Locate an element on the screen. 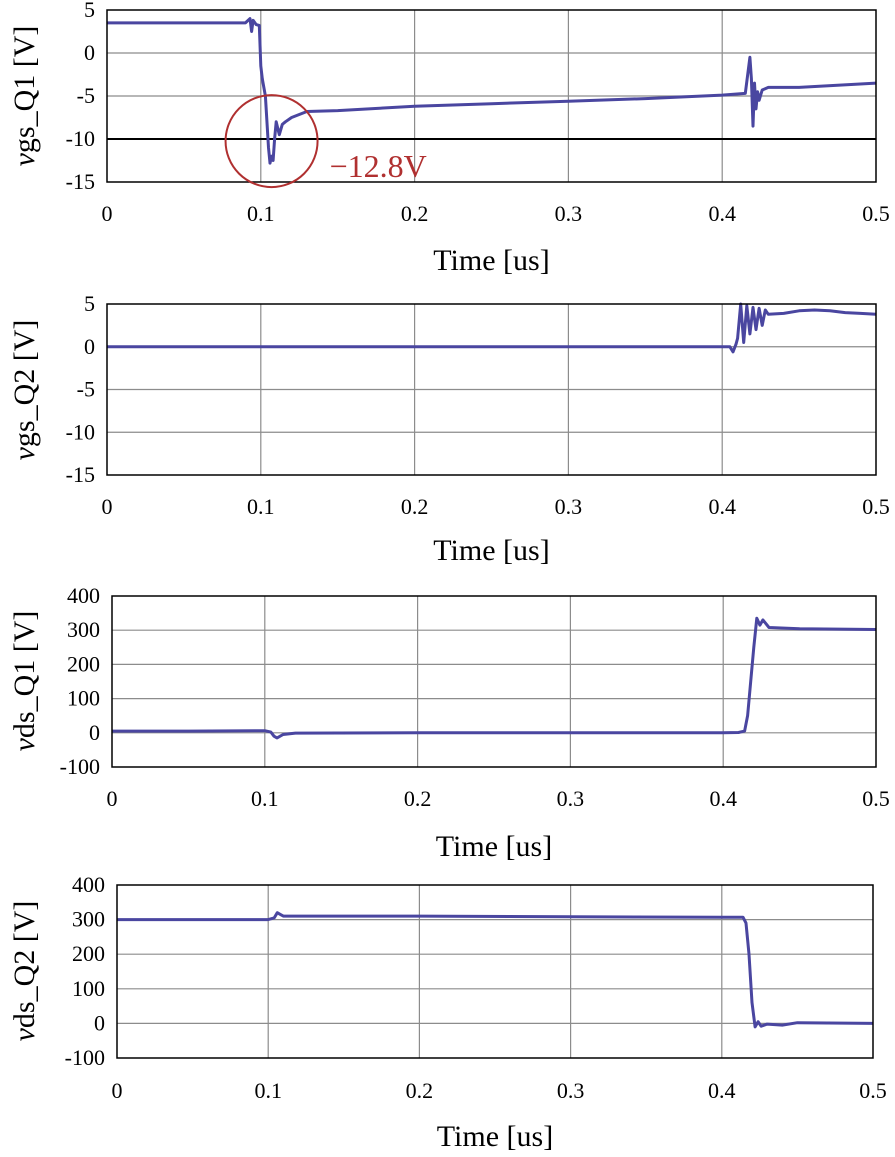 Image resolution: width=895 pixels, height=1157 pixels. y-axis-label: vgs_Q1 [V] is located at coordinates (24, 96).